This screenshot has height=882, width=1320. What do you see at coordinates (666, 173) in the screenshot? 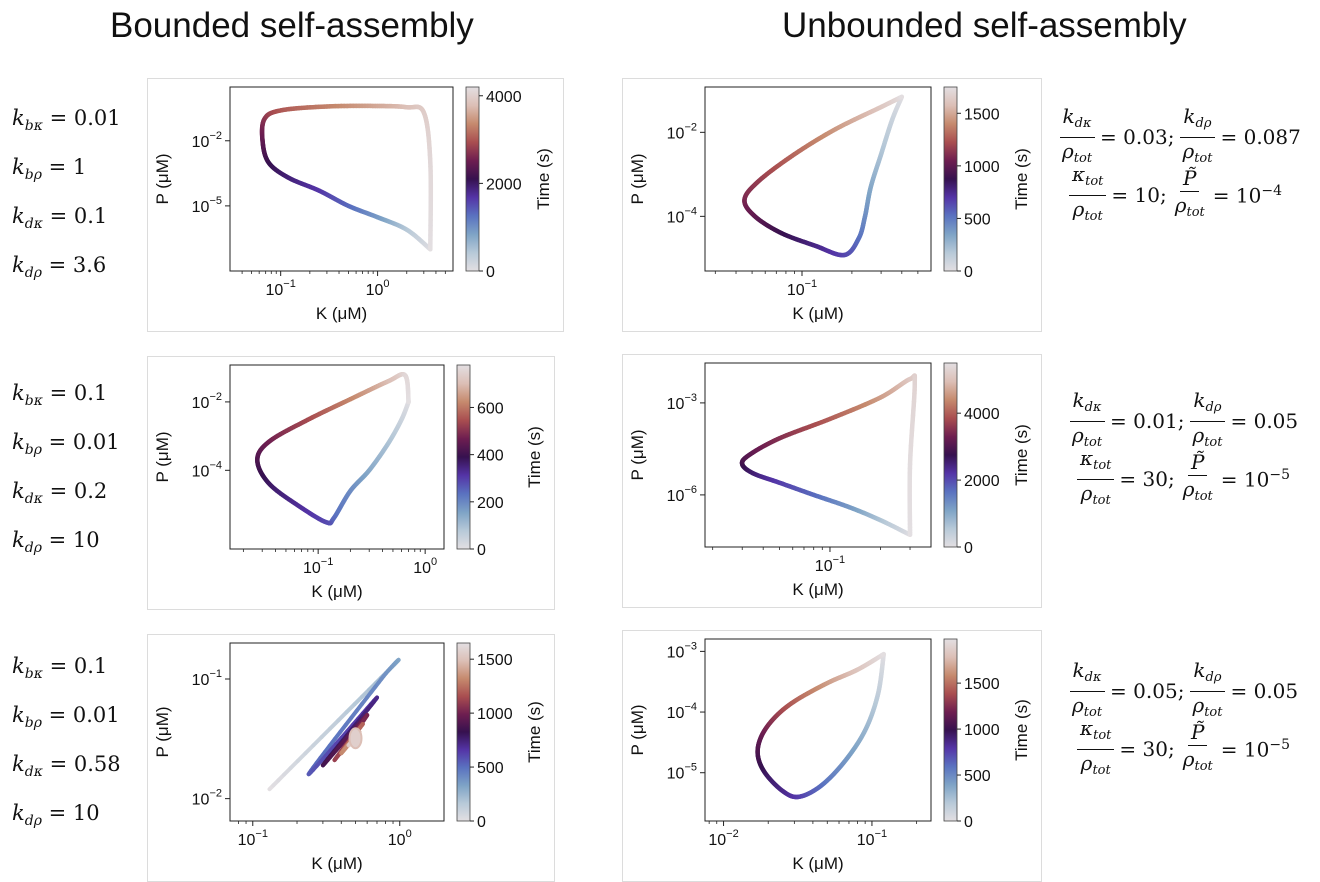
I see `y-axis: 10−210−4P (μM)` at bounding box center [666, 173].